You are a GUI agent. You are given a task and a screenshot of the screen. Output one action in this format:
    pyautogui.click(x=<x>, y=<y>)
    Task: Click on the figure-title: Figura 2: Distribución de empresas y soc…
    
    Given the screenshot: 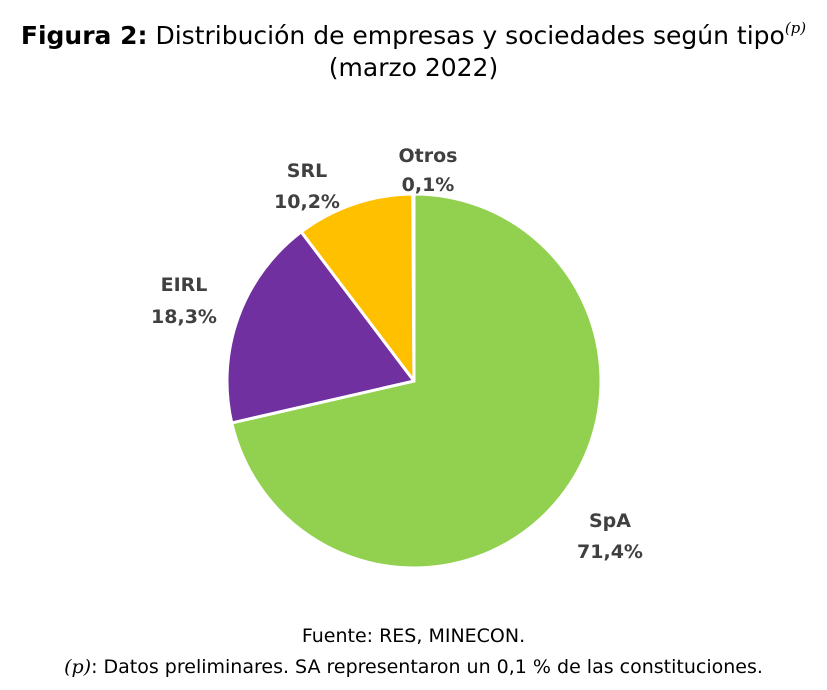 What is the action you would take?
    pyautogui.click(x=413, y=32)
    